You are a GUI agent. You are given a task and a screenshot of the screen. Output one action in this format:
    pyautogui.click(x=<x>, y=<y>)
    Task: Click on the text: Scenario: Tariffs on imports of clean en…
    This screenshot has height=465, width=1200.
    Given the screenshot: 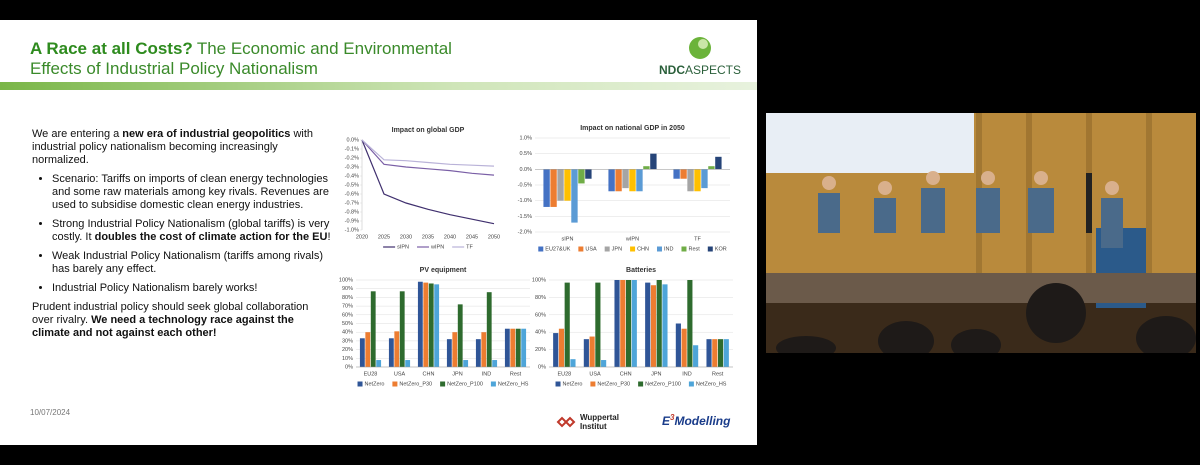 What is the action you would take?
    pyautogui.click(x=190, y=192)
    